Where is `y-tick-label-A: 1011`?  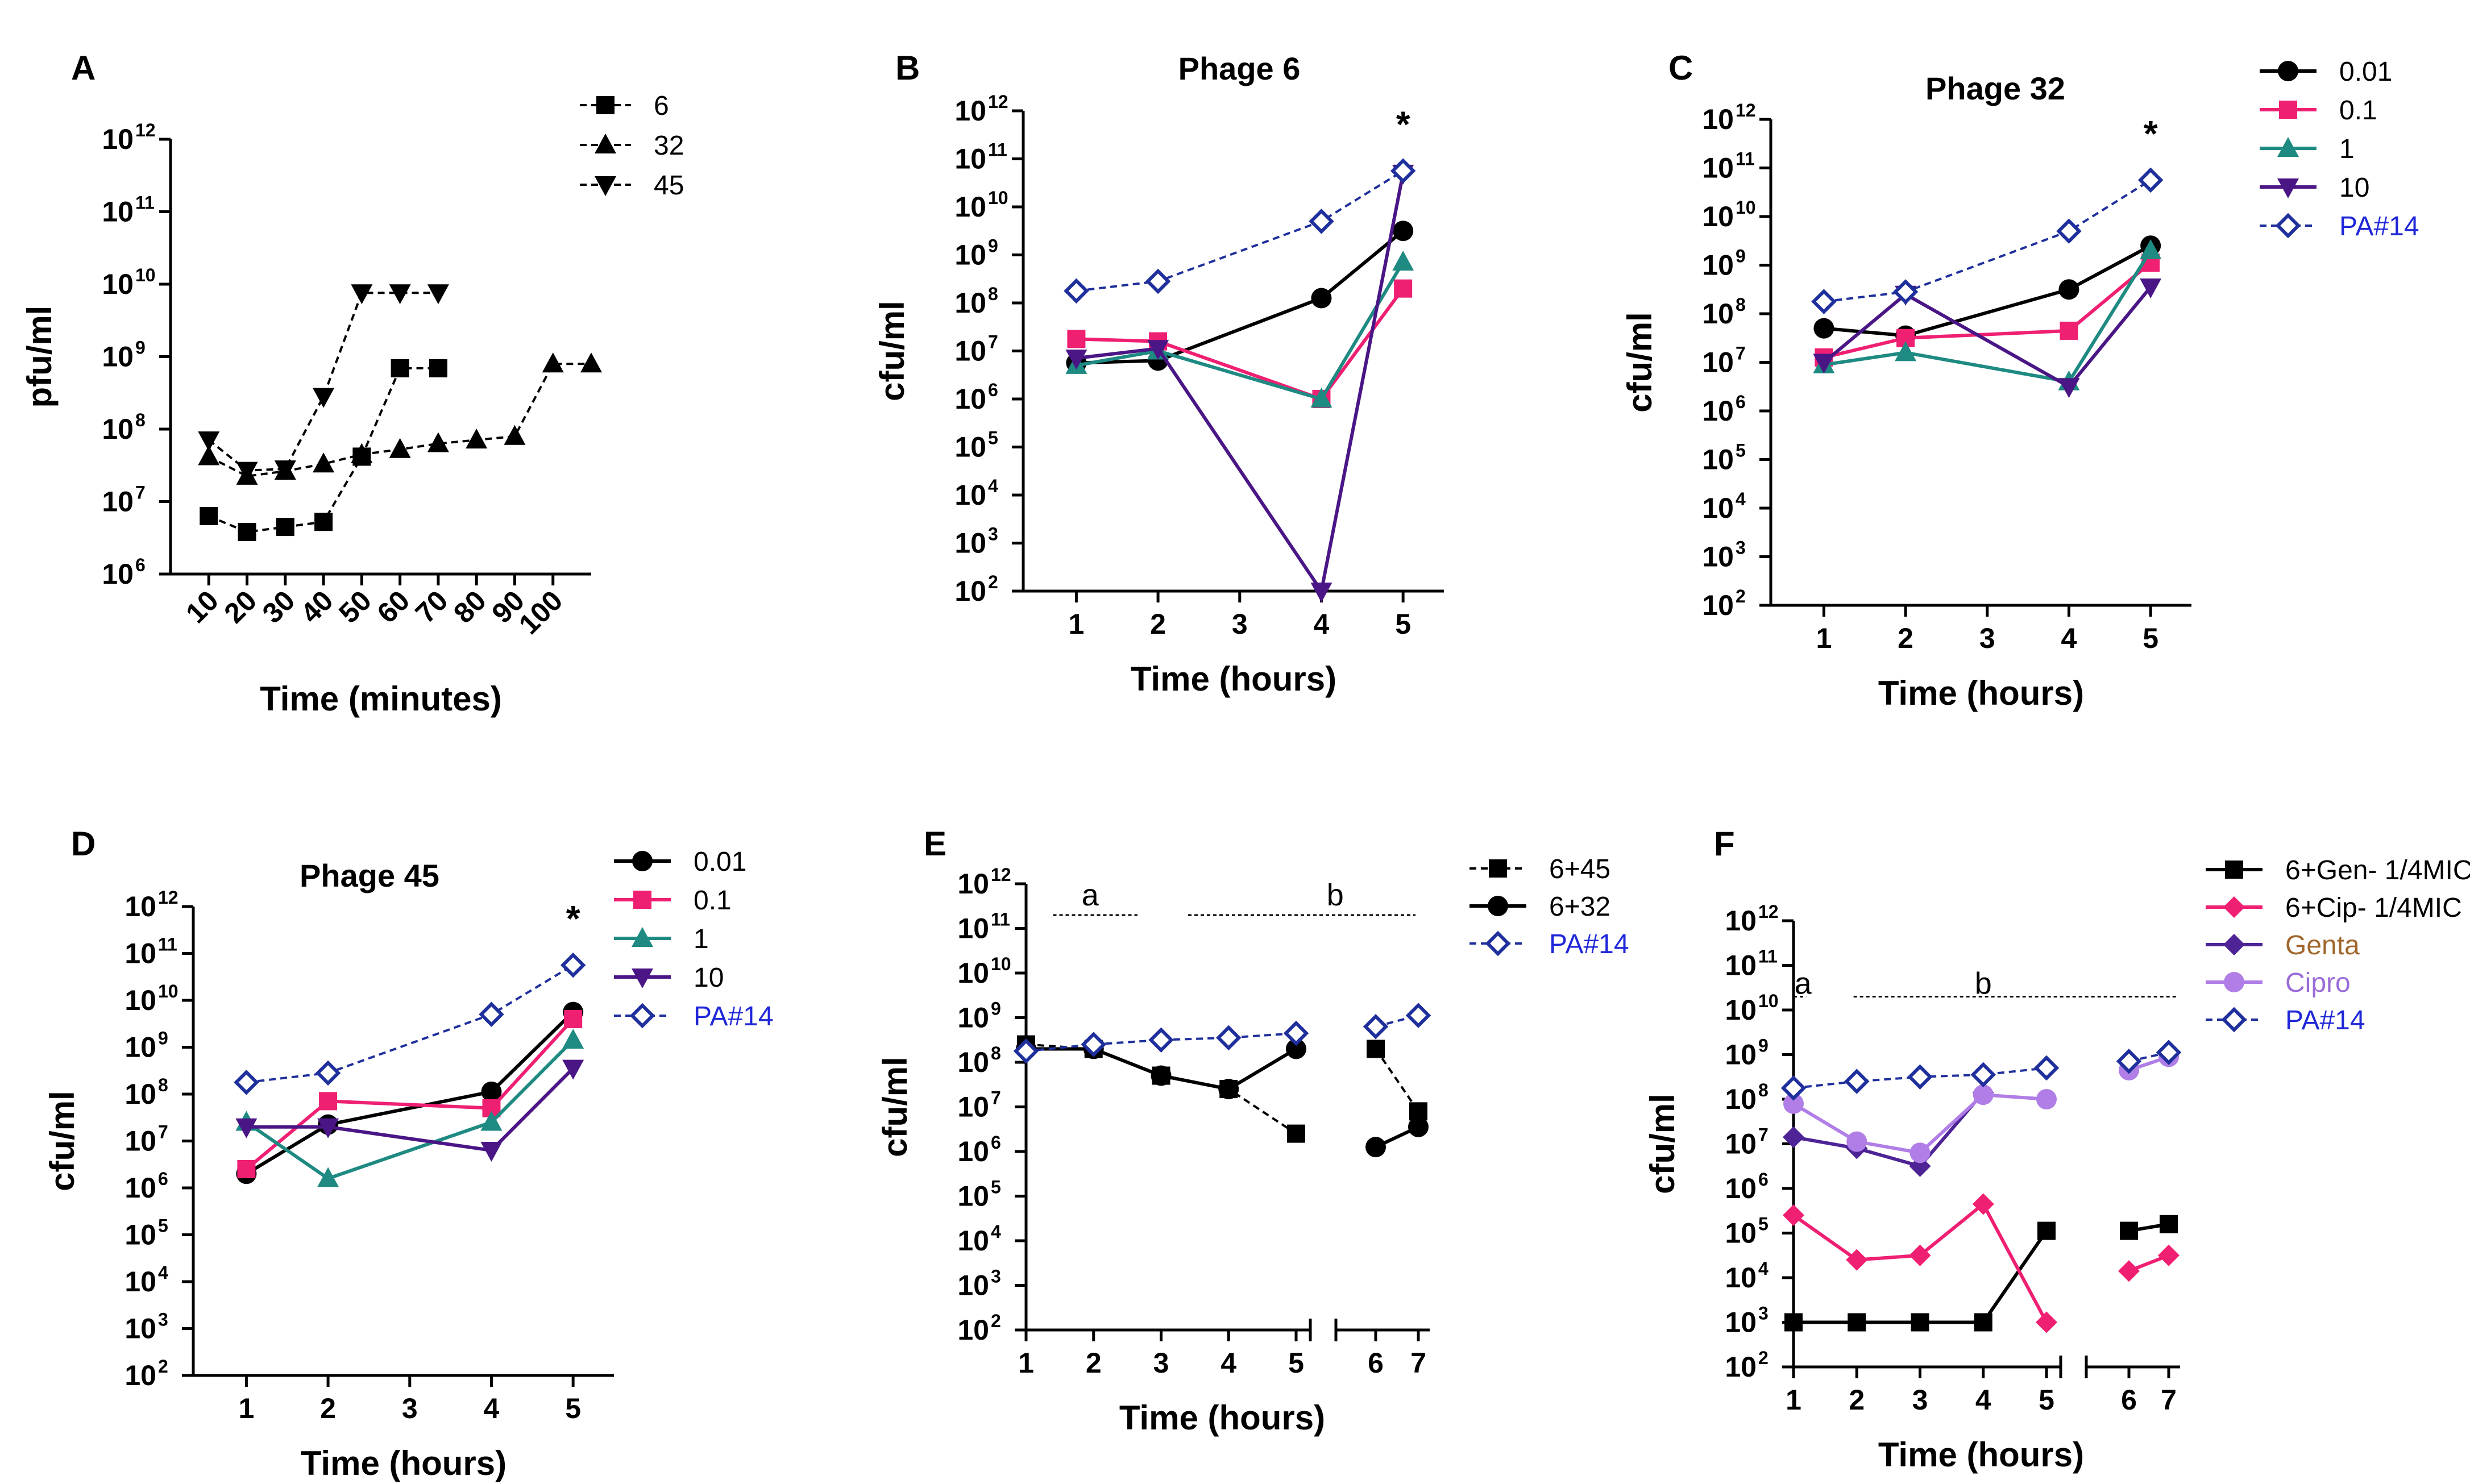 y-tick-label-A: 1011 is located at coordinates (128, 211).